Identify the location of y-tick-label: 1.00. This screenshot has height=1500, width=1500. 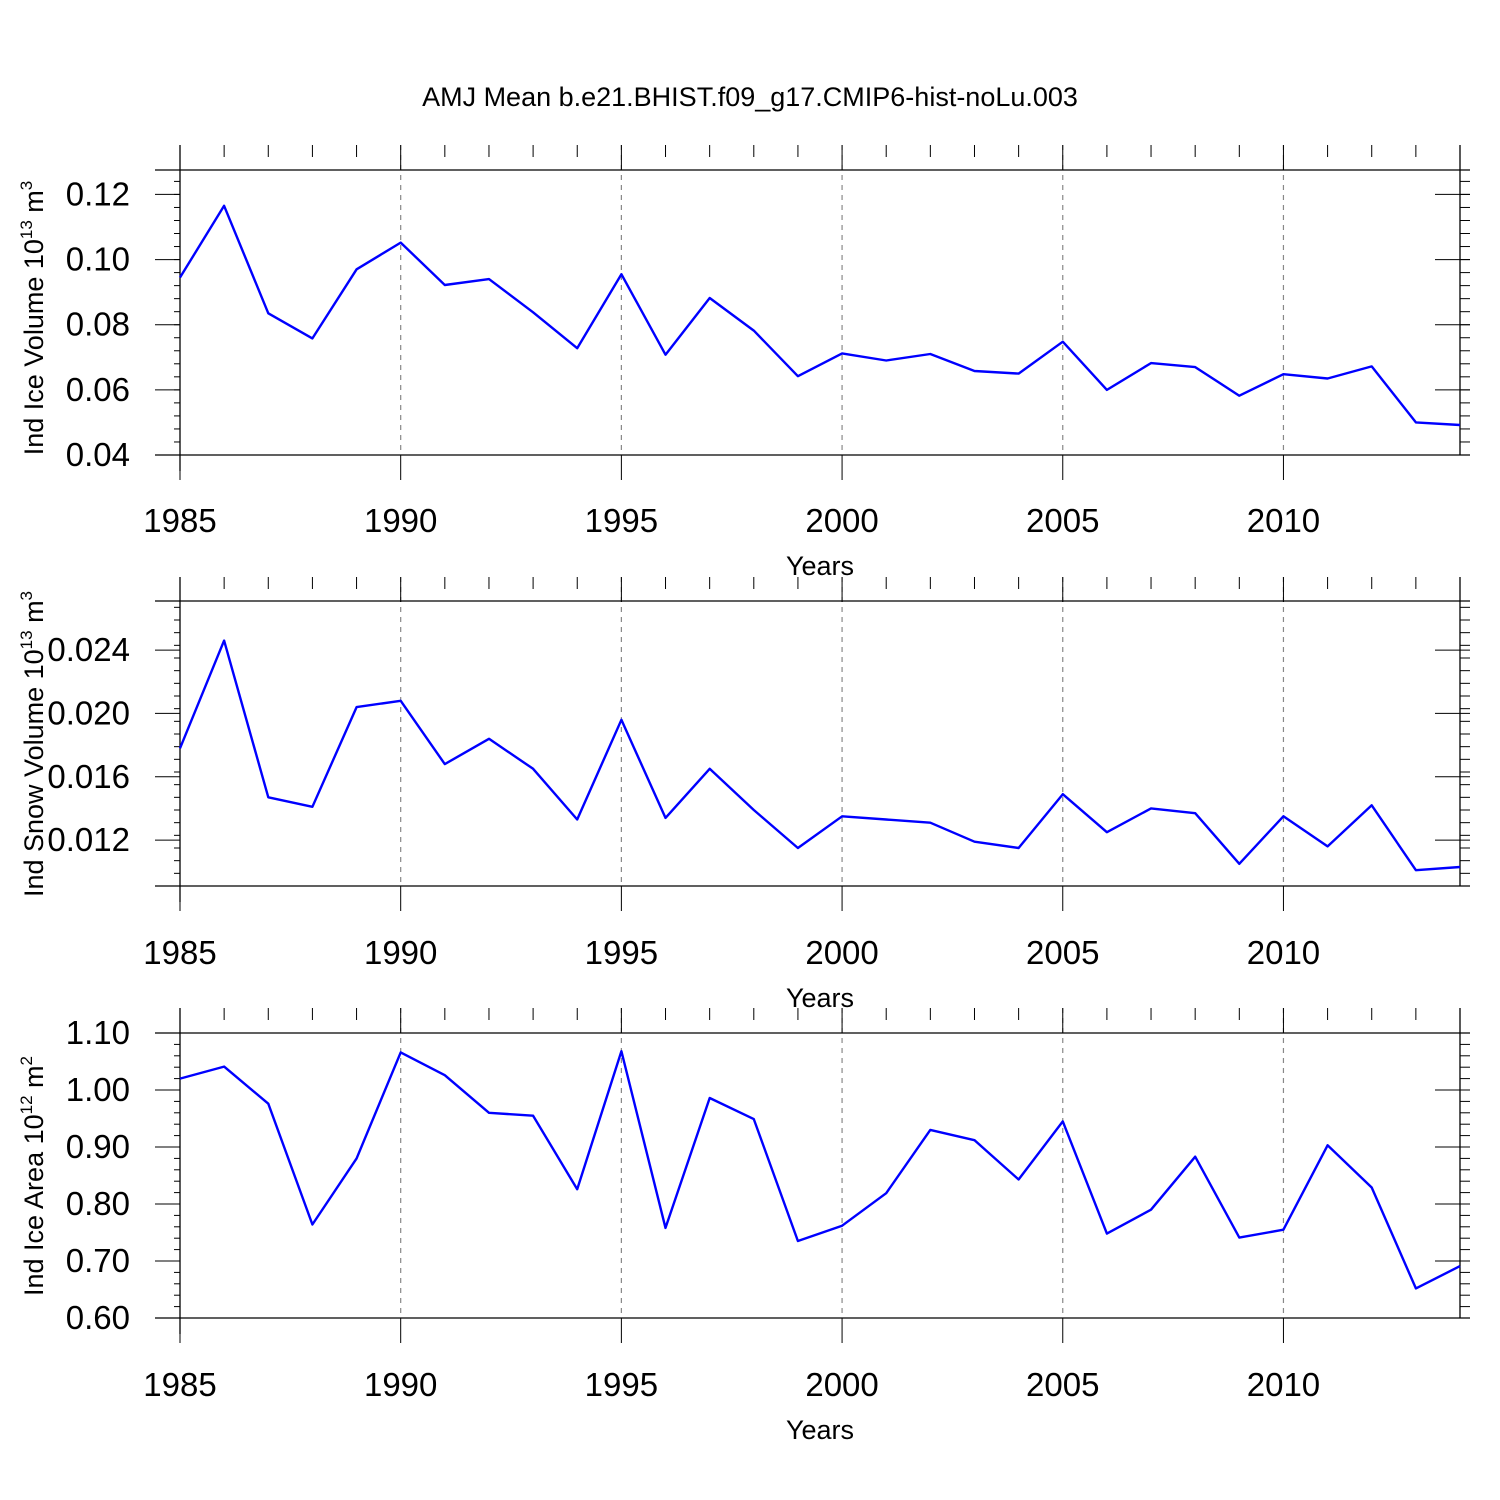
(98, 1089).